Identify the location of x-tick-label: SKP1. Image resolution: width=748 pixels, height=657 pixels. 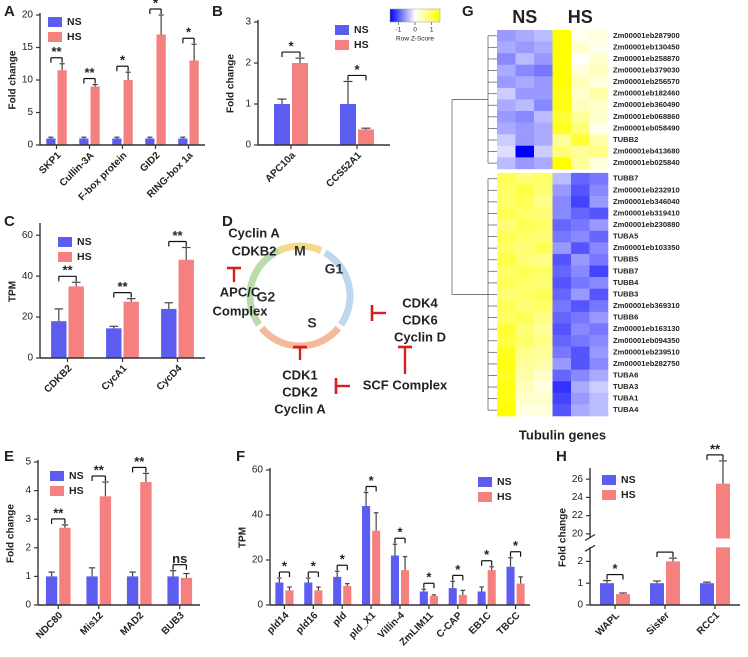
(50, 163).